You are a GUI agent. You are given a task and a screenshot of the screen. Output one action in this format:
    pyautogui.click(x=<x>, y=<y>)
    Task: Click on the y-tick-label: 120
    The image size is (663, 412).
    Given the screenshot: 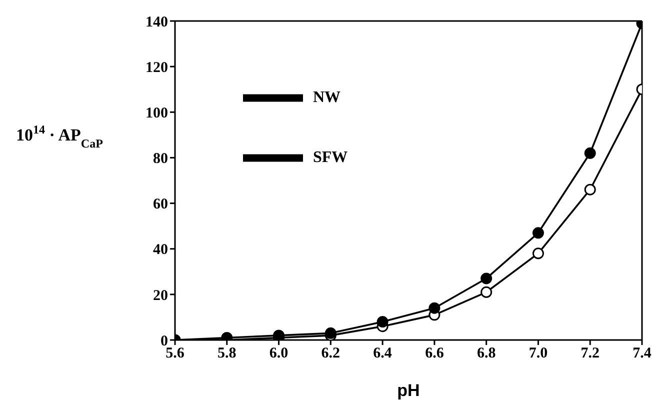 What is the action you would take?
    pyautogui.click(x=157, y=68)
    